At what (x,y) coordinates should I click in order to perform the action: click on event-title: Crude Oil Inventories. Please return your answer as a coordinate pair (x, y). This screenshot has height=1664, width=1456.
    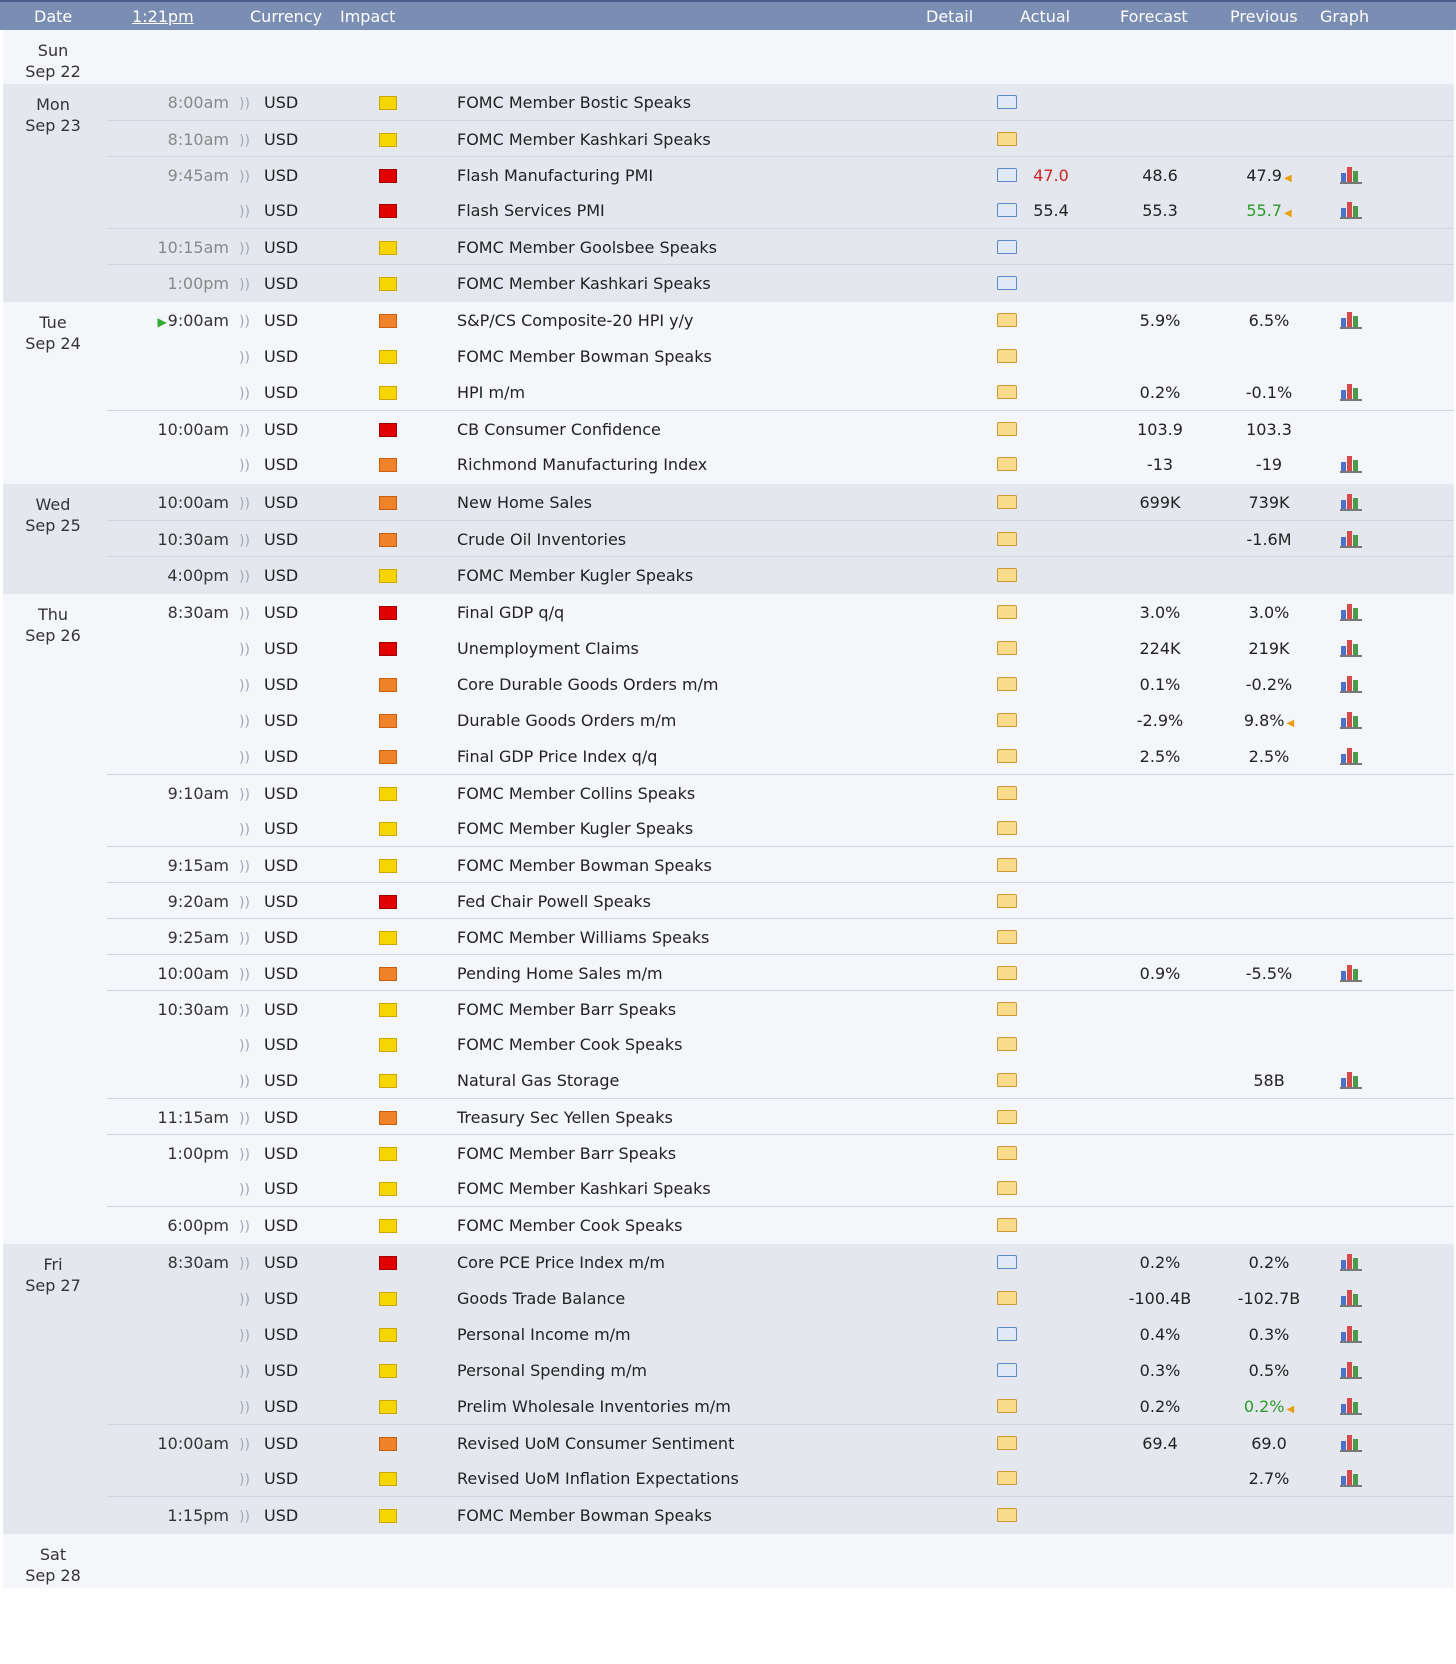
    Looking at the image, I should click on (542, 539).